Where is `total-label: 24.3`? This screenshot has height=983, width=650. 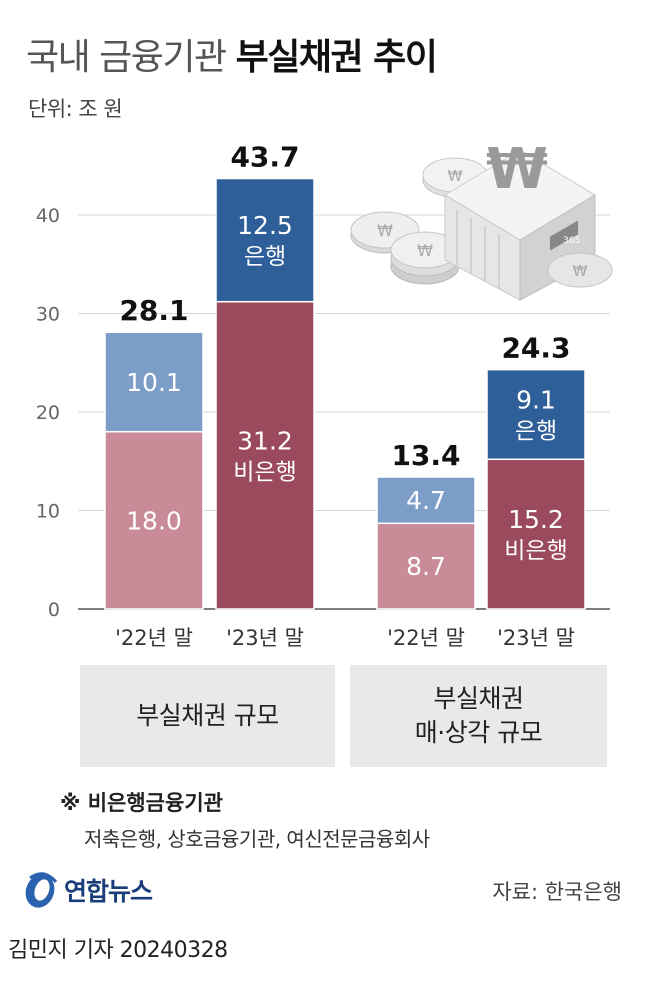 total-label: 24.3 is located at coordinates (535, 348).